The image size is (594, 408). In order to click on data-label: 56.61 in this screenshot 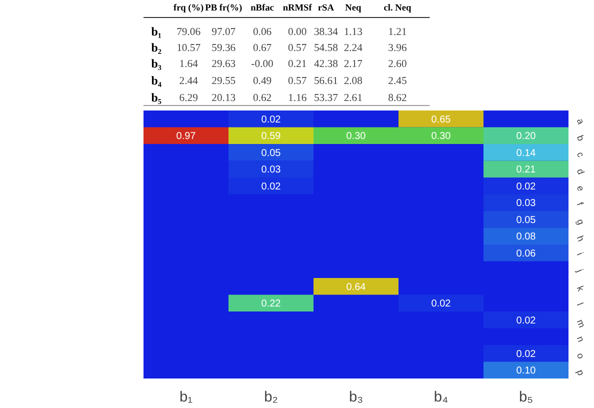, I will do `click(326, 81)`.